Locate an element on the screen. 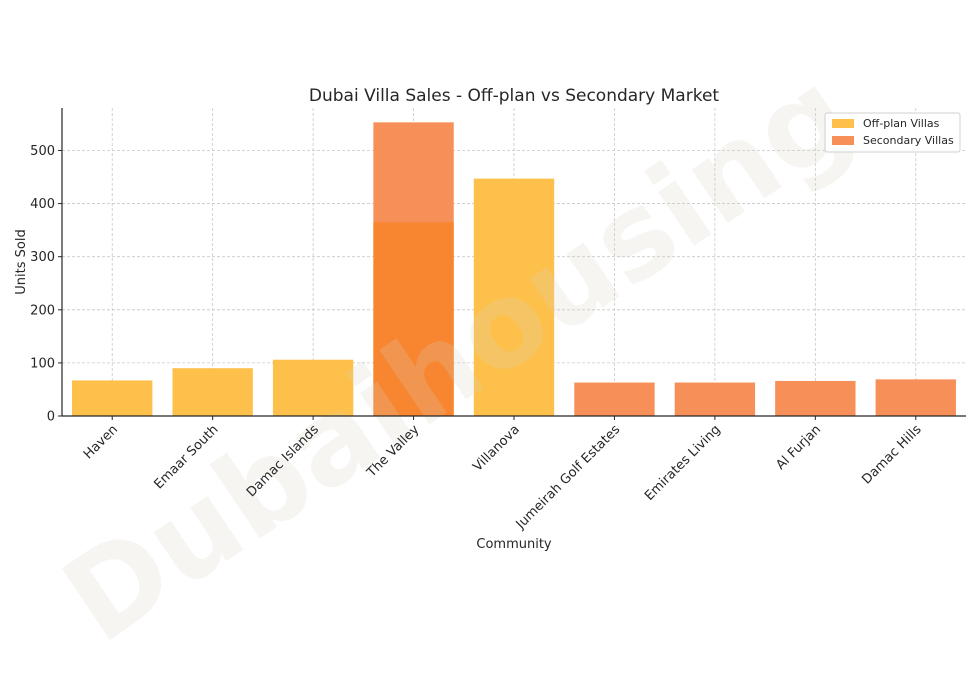 This screenshot has width=975, height=679. legend-label-secondary: Secondary Villas is located at coordinates (908, 140).